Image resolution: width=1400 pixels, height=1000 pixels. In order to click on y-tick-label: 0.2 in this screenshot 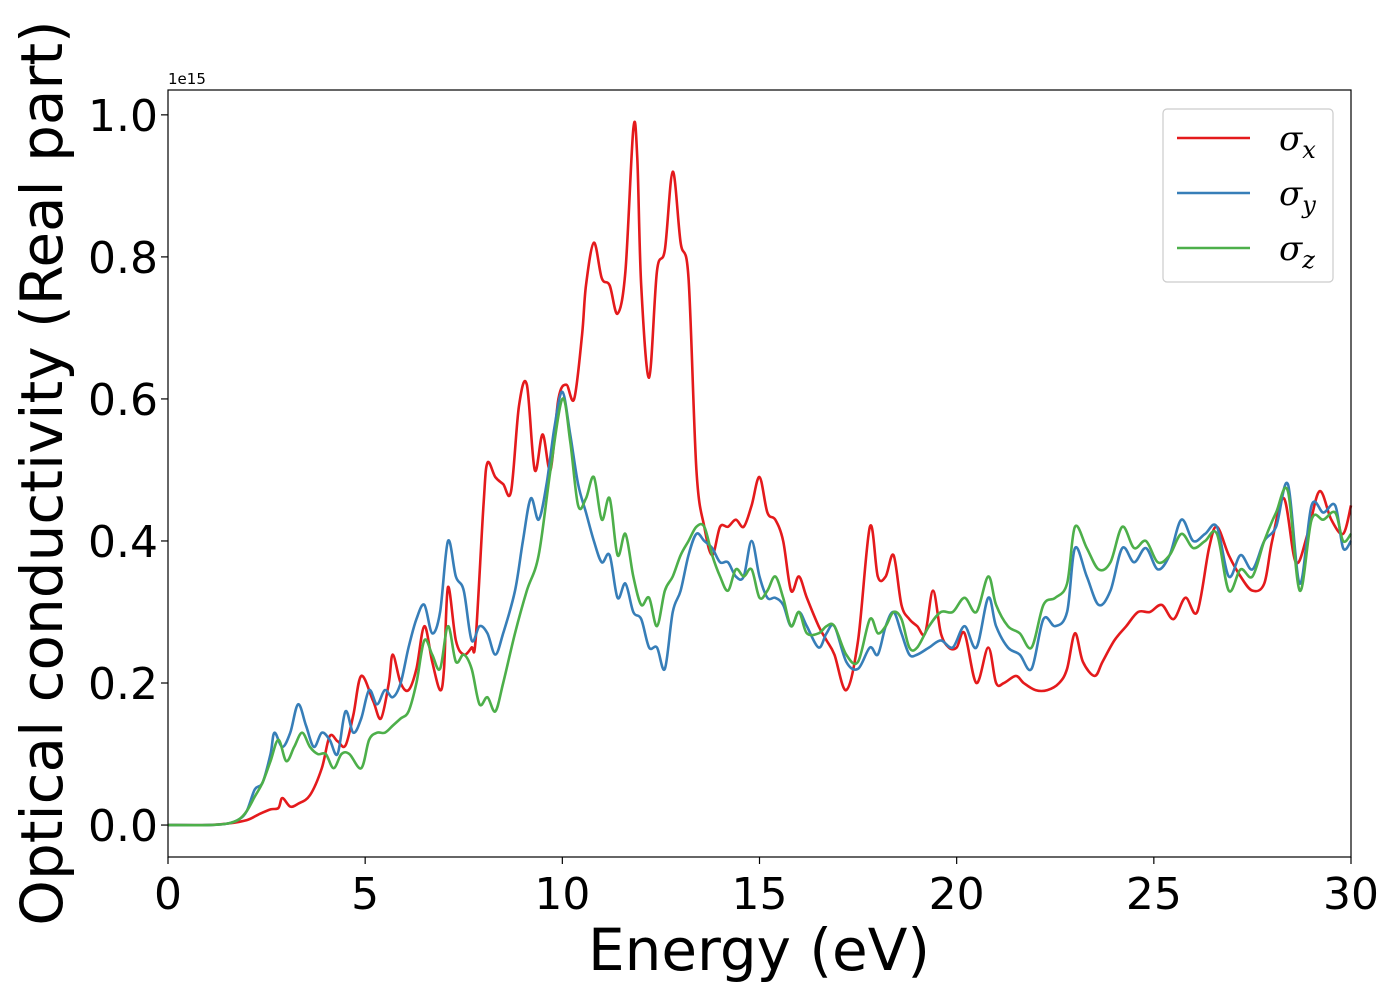, I will do `click(123, 684)`.